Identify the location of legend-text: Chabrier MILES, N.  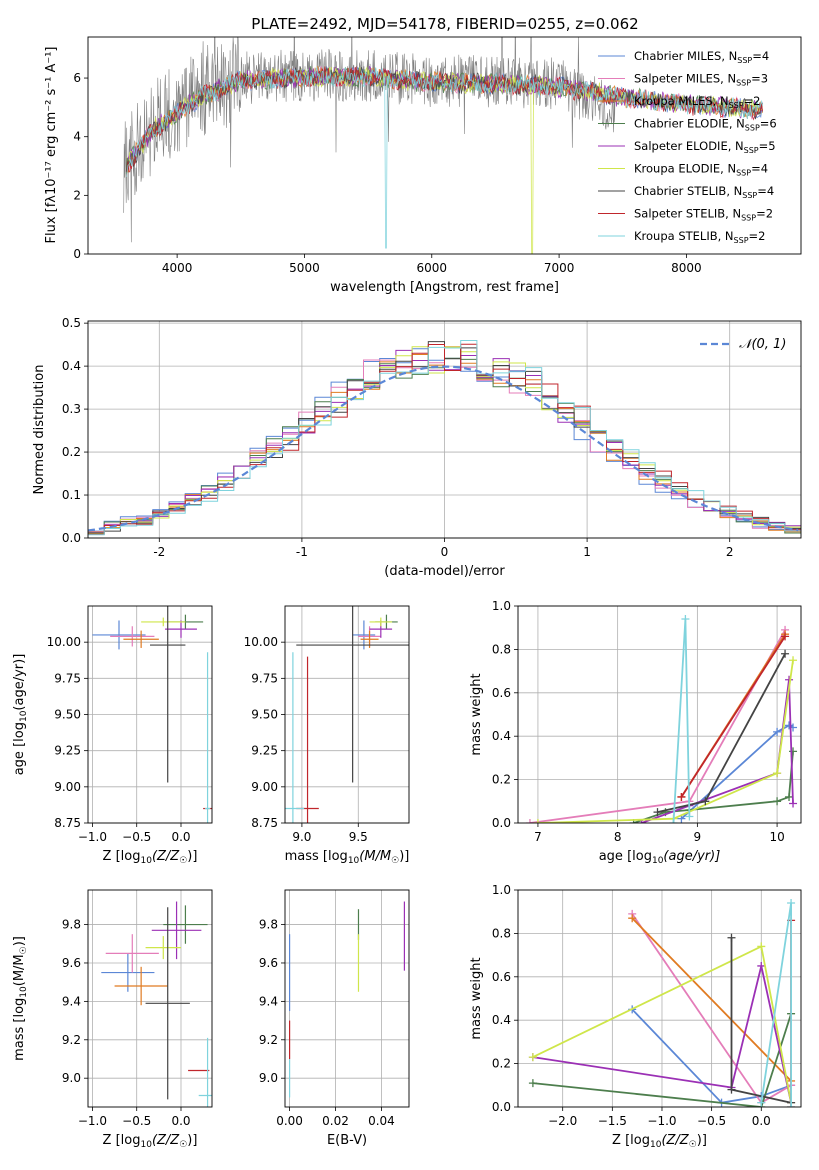
(685, 56).